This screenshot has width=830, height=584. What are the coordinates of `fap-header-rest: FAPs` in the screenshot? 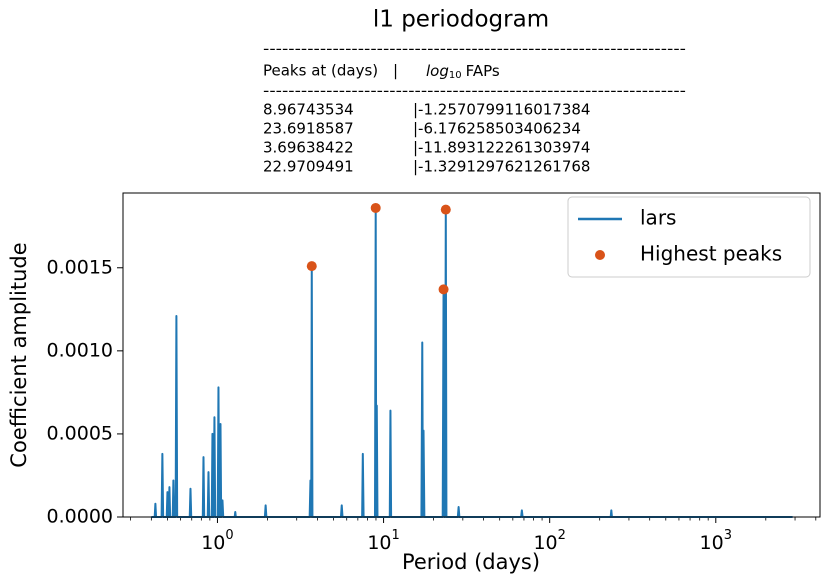 It's located at (483, 71).